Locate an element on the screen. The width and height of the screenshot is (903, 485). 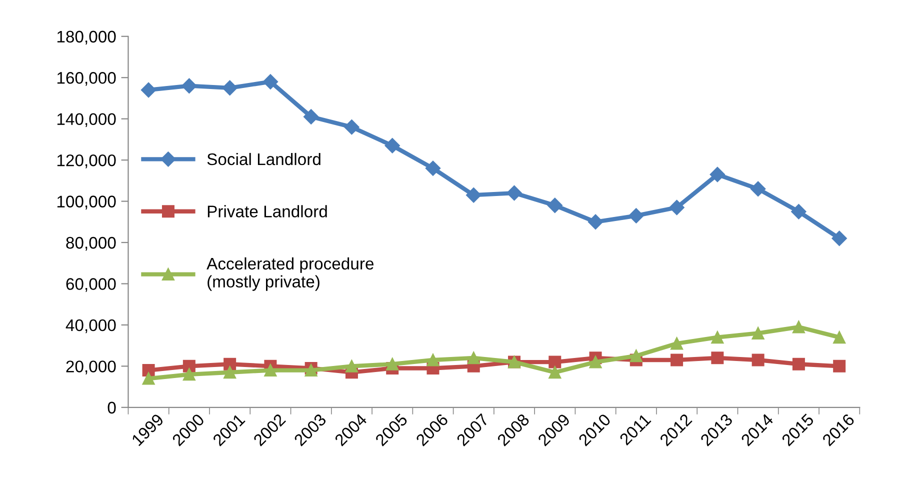
y-tick-label: 60,000 is located at coordinates (91, 285).